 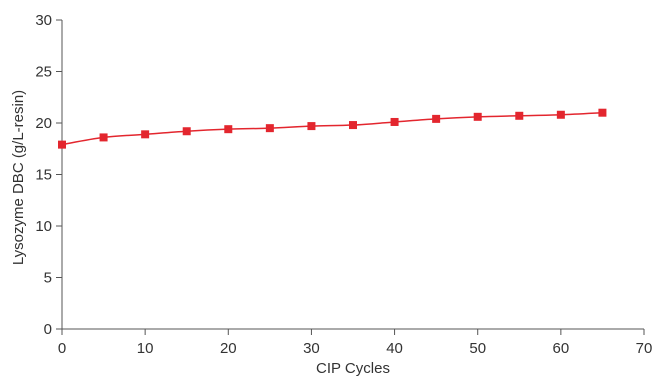 I want to click on y-tick-label: 10, so click(x=43, y=226).